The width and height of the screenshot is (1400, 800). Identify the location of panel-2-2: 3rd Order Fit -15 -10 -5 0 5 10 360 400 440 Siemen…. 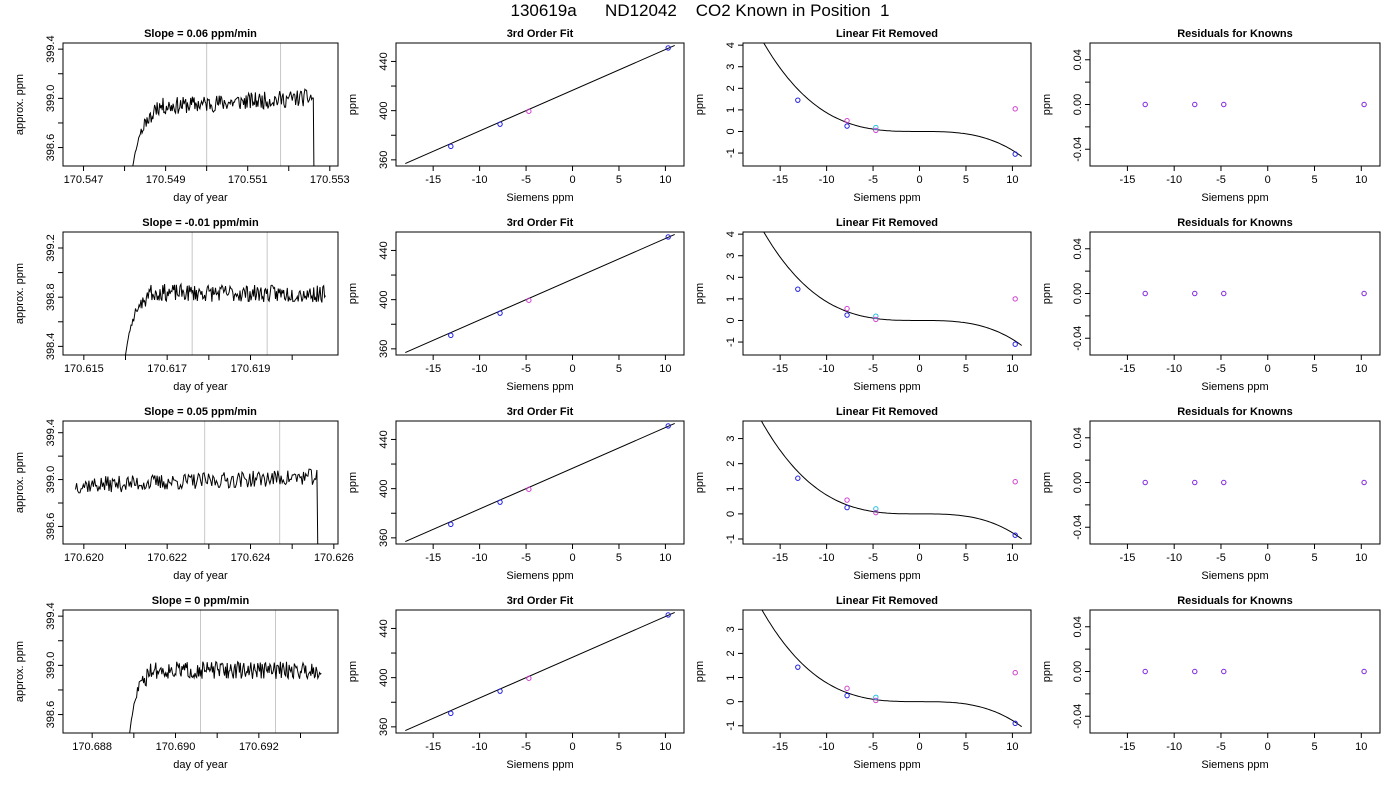
(516, 305).